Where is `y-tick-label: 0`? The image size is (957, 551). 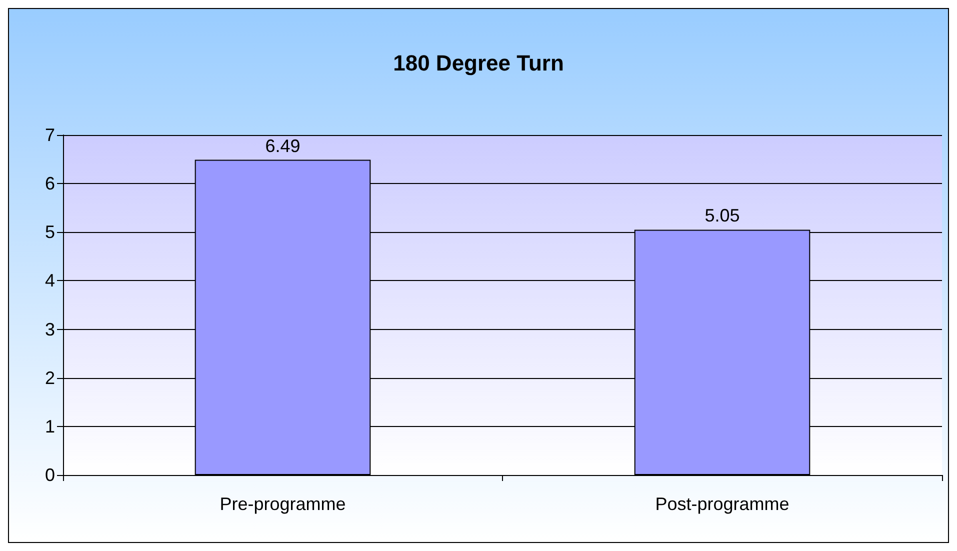 y-tick-label: 0 is located at coordinates (49, 475).